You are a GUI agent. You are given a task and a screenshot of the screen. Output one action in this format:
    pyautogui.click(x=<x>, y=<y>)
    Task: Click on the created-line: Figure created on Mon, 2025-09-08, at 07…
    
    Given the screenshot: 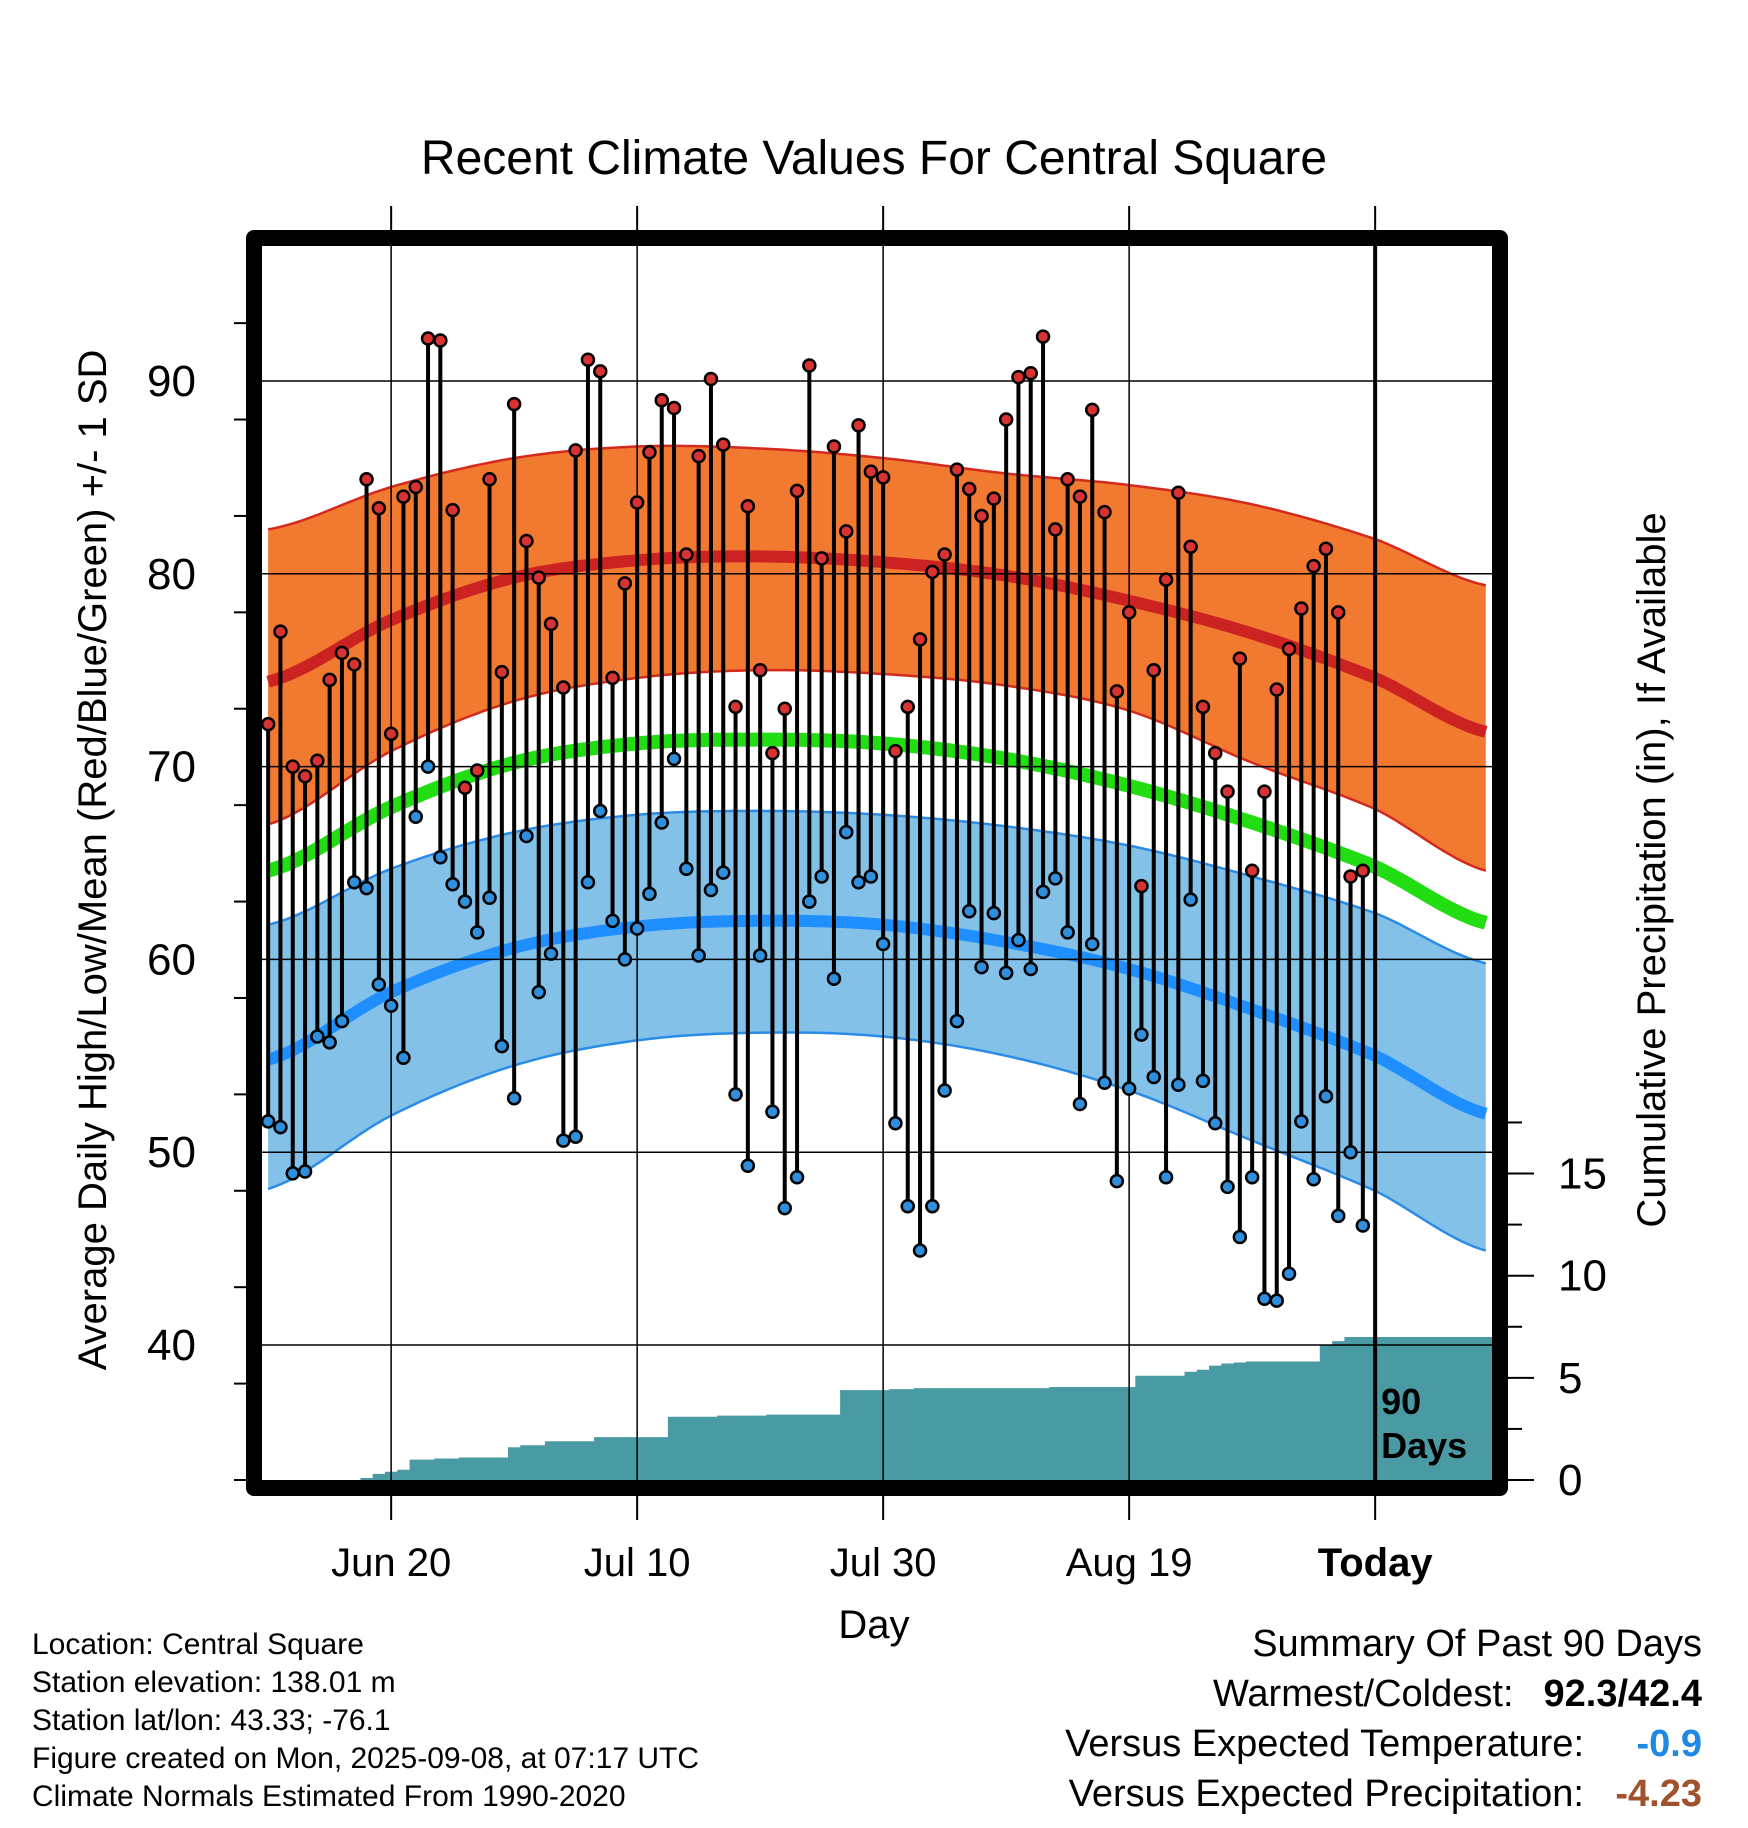 What is the action you would take?
    pyautogui.click(x=366, y=1758)
    